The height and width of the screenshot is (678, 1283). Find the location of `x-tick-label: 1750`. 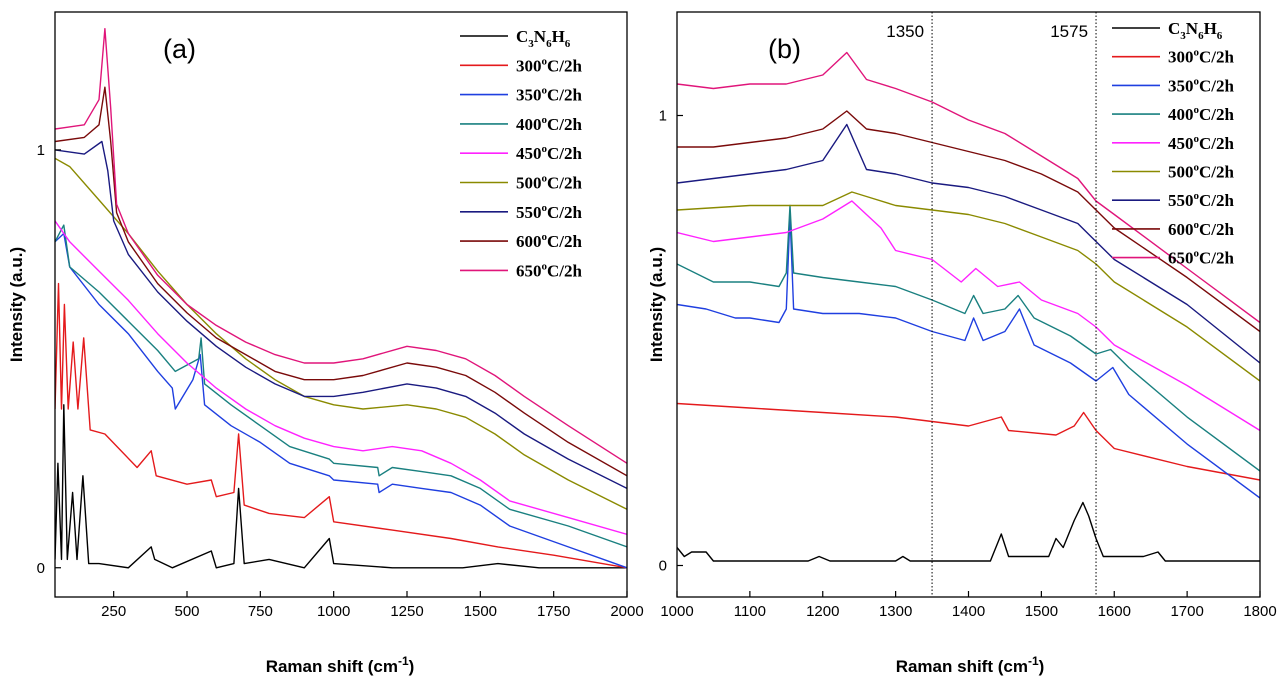

x-tick-label: 1750 is located at coordinates (553, 611).